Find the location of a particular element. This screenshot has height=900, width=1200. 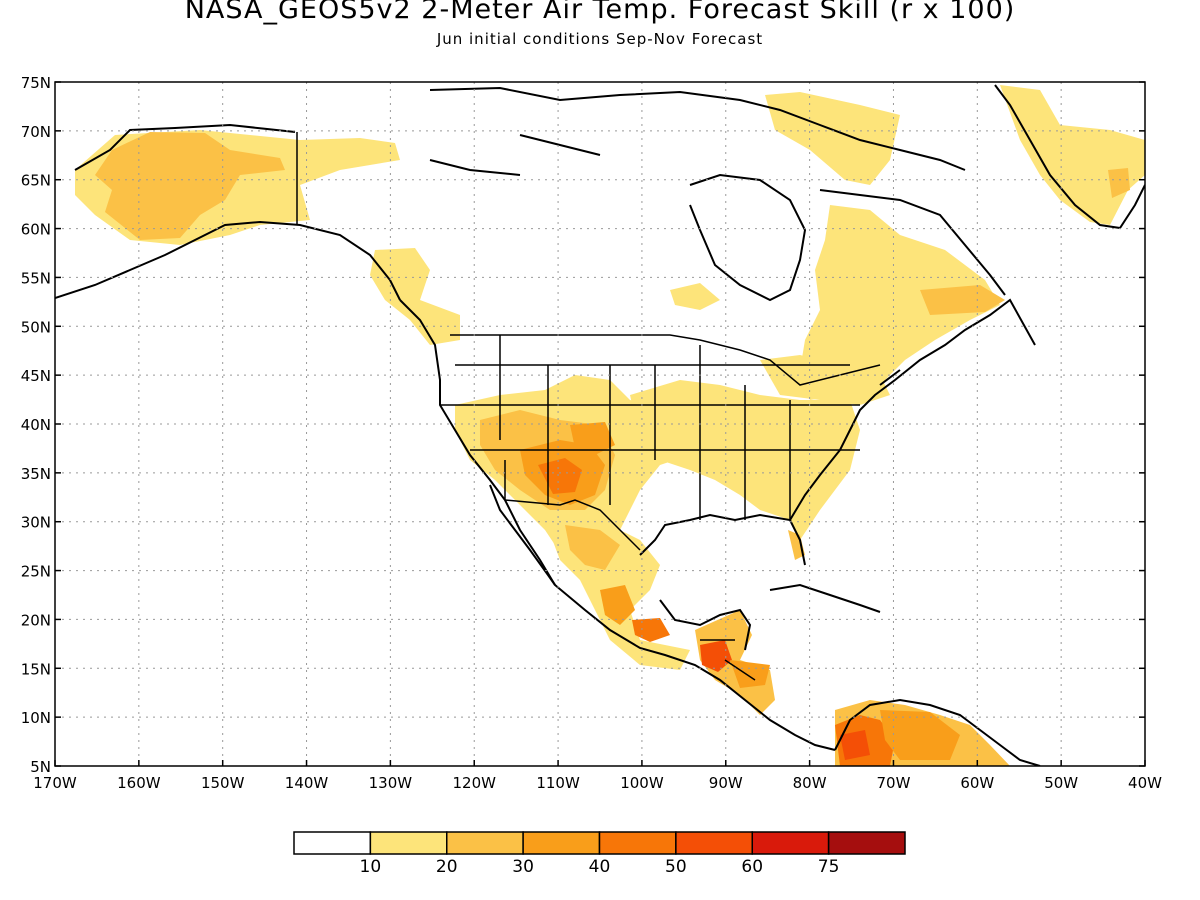

colorbar-label: 40 is located at coordinates (600, 867).